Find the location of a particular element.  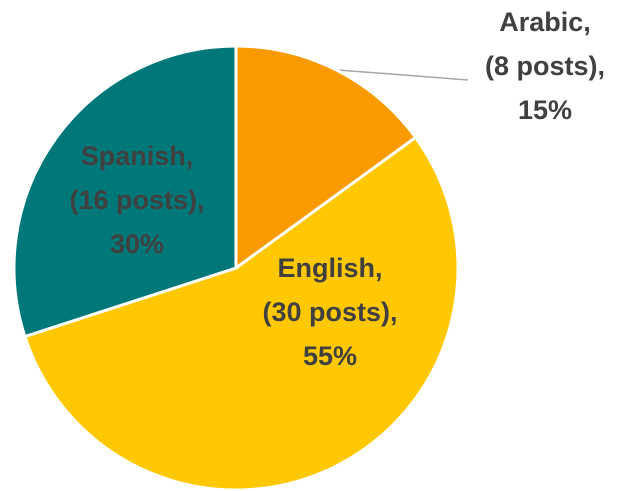

data-label: (16 posts), is located at coordinates (136, 200).